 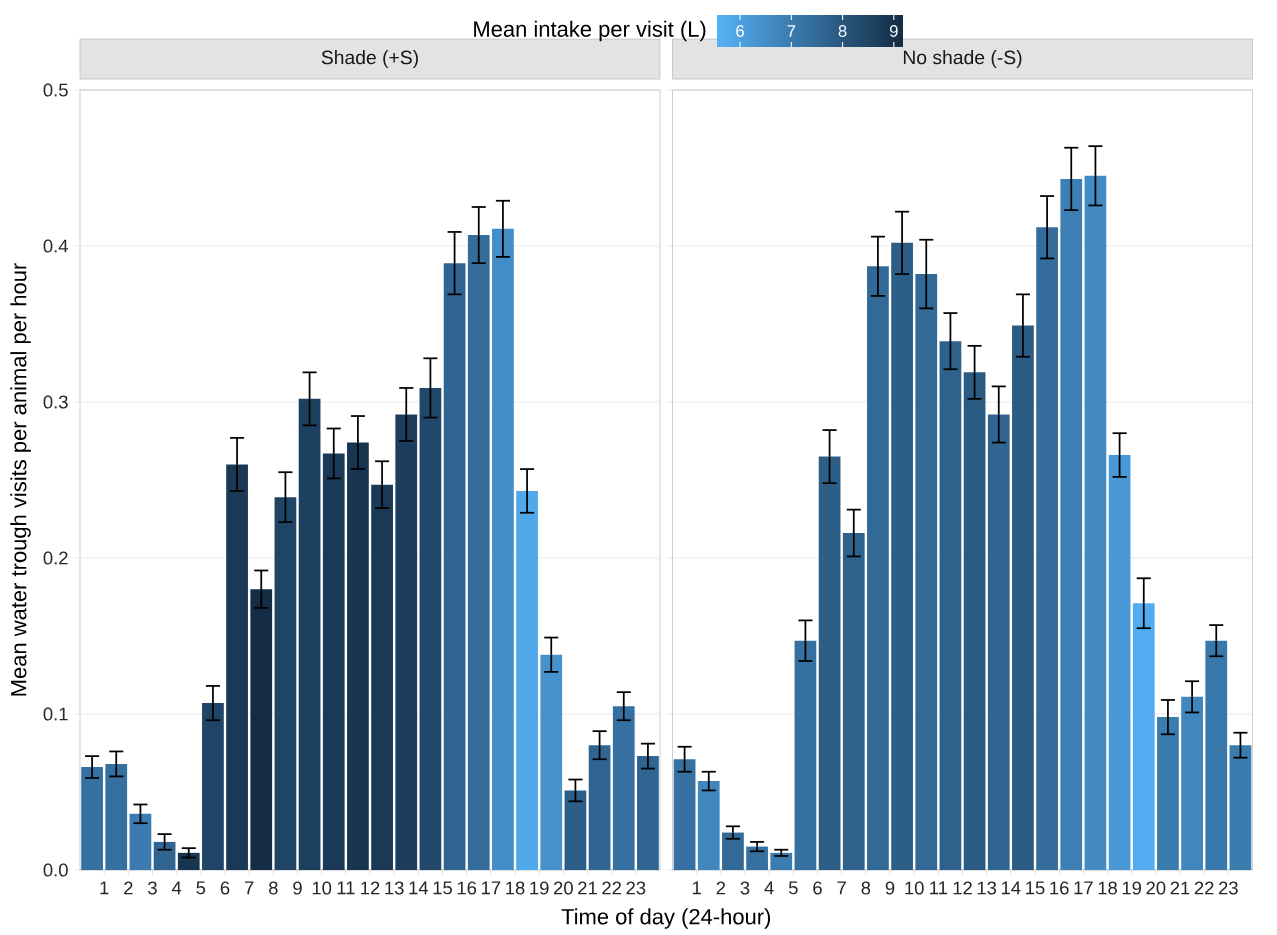 I want to click on y-tick-label: 0.2, so click(x=55, y=558).